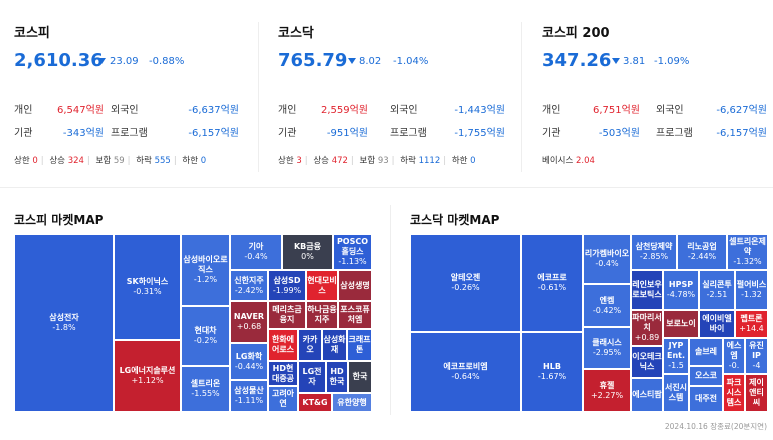 The height and width of the screenshot is (440, 773). Describe the element at coordinates (465, 277) in the screenshot. I see `tile-name: 알테오젠` at that location.